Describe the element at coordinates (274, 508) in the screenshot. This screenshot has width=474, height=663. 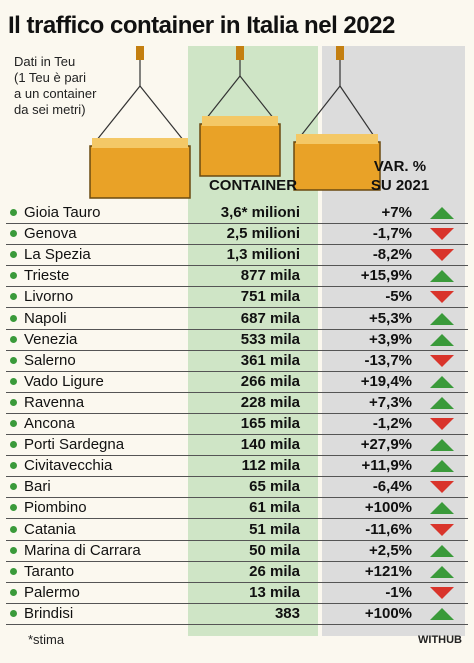
I see `container-value: 61 mila` at that location.